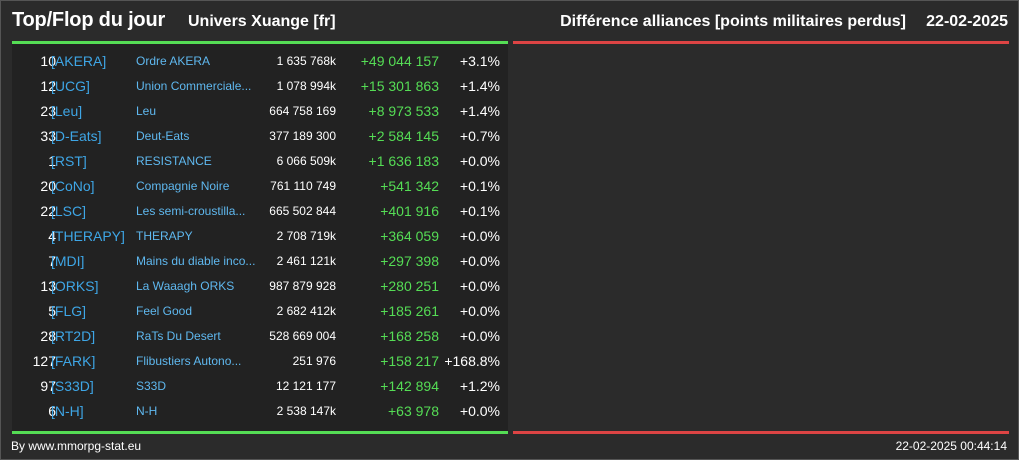 The width and height of the screenshot is (1019, 460). I want to click on alliance-name-link: La Waaagh ORKS, so click(185, 286).